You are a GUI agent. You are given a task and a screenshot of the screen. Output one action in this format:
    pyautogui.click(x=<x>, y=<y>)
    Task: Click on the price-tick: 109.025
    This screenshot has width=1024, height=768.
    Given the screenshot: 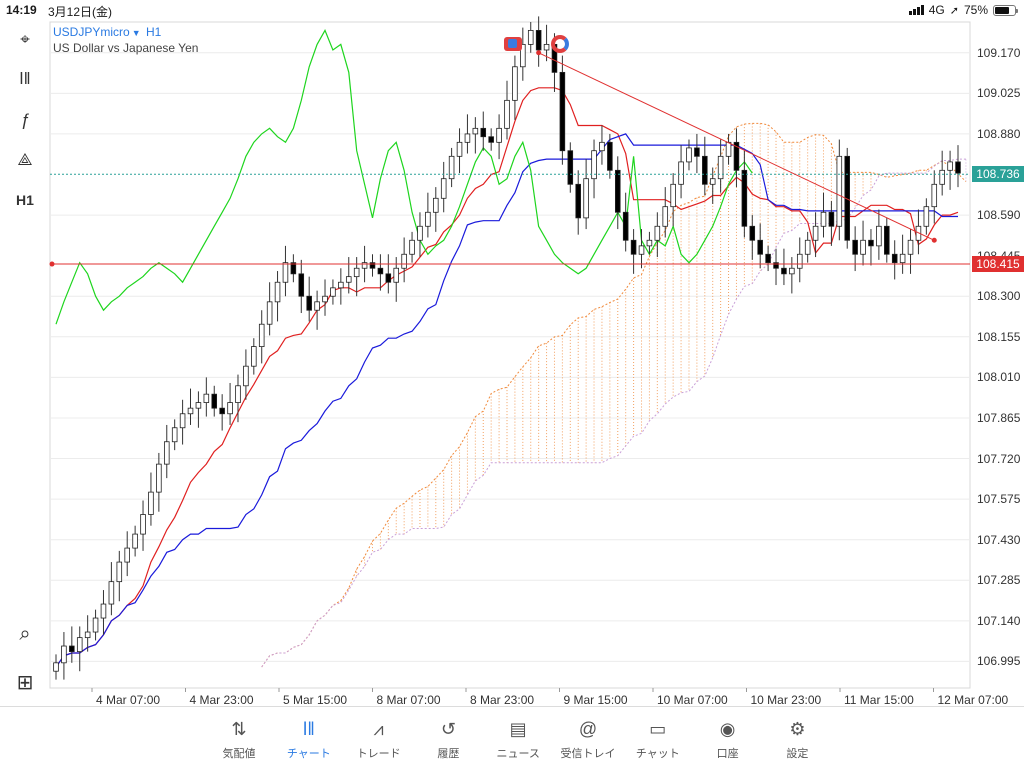 What is the action you would take?
    pyautogui.click(x=999, y=93)
    